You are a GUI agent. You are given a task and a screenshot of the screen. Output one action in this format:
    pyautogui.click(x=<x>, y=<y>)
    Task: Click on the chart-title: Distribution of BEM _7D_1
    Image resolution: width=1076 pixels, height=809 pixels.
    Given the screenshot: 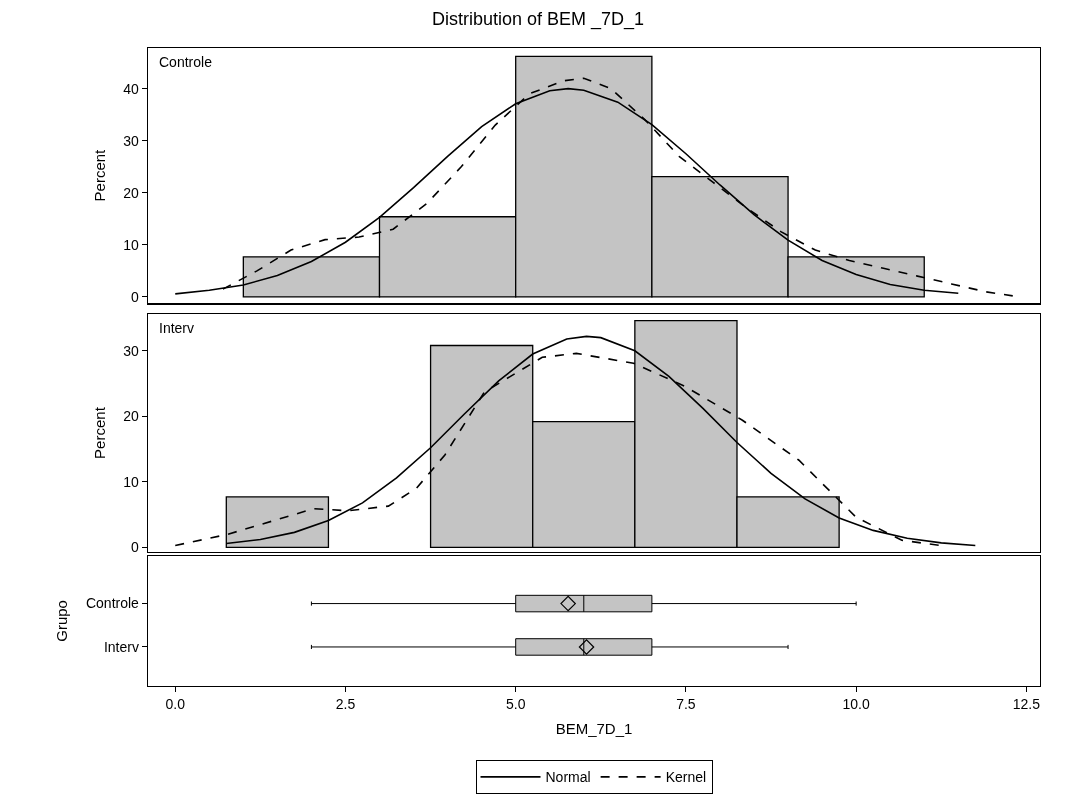 What is the action you would take?
    pyautogui.click(x=538, y=19)
    